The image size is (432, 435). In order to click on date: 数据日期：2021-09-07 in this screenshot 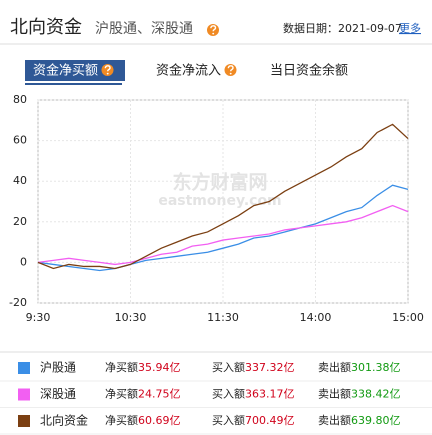, I will do `click(342, 28)`.